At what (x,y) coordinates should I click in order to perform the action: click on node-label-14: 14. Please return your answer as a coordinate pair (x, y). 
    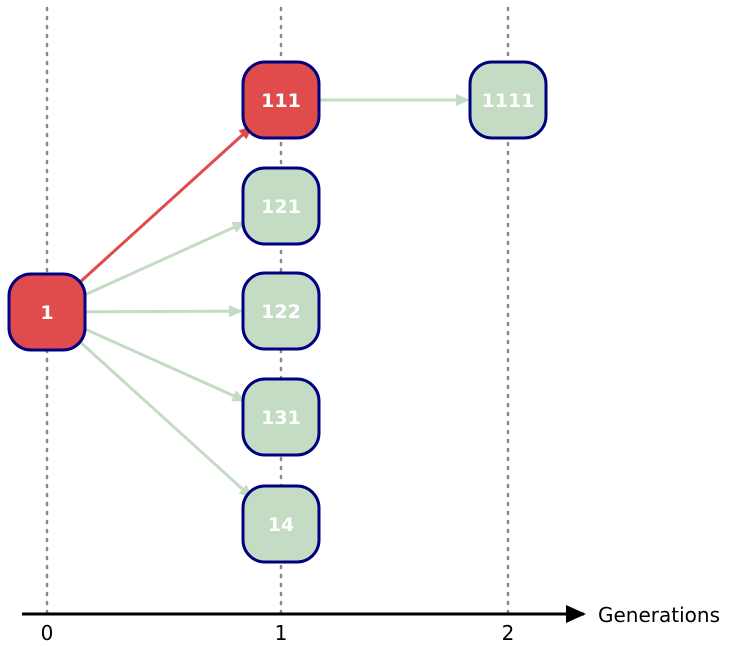
    Looking at the image, I should click on (281, 525).